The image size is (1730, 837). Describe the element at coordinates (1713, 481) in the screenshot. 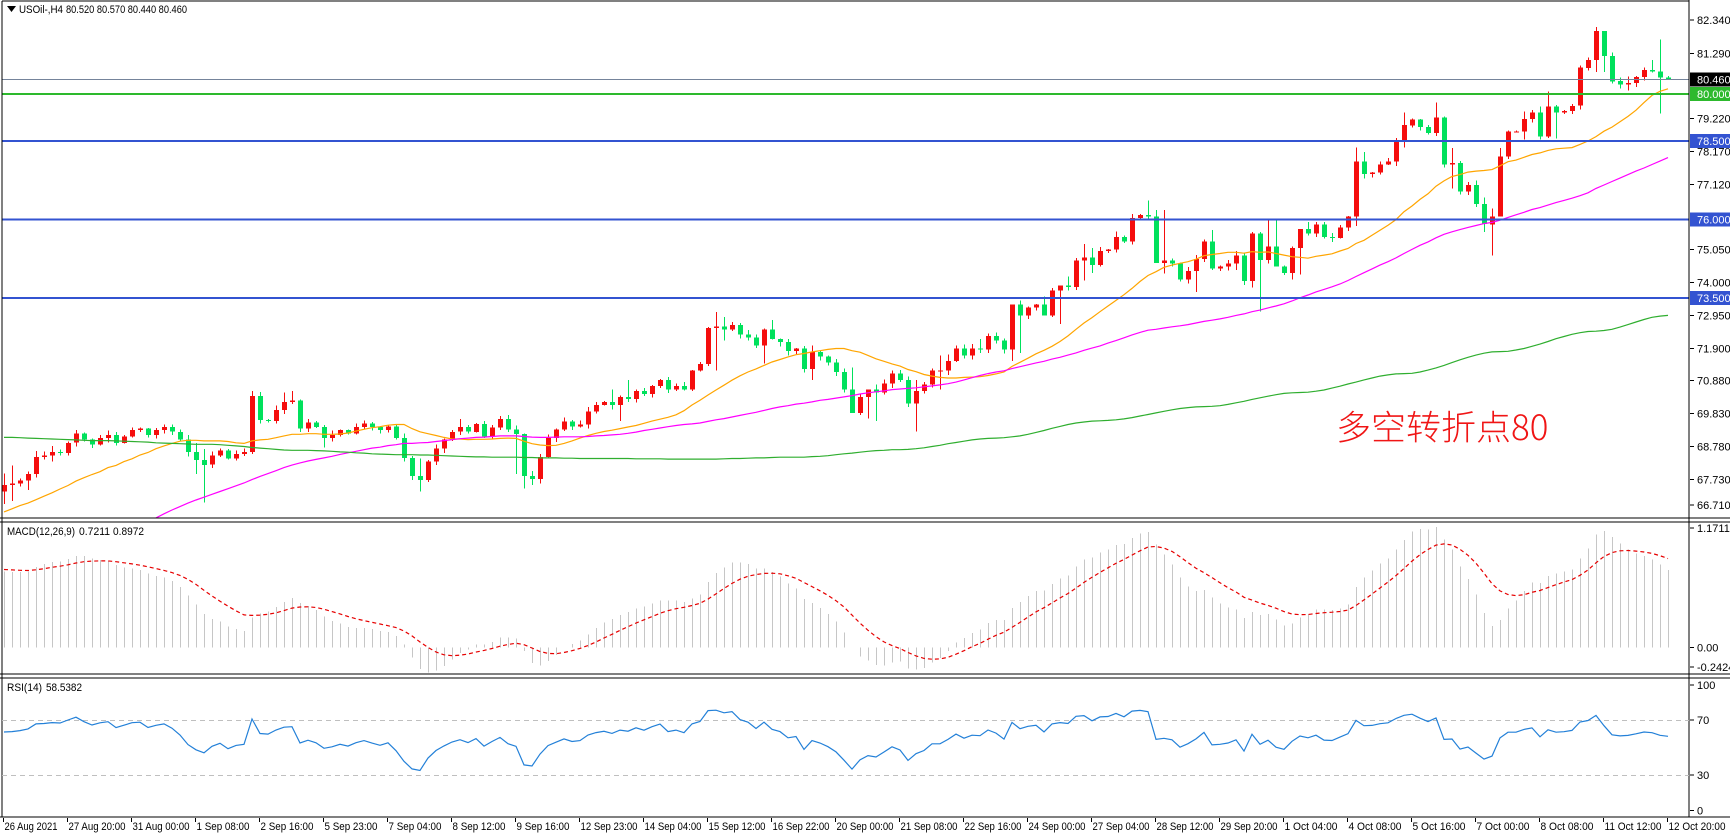

I see `price-tick-label: 67.730` at that location.